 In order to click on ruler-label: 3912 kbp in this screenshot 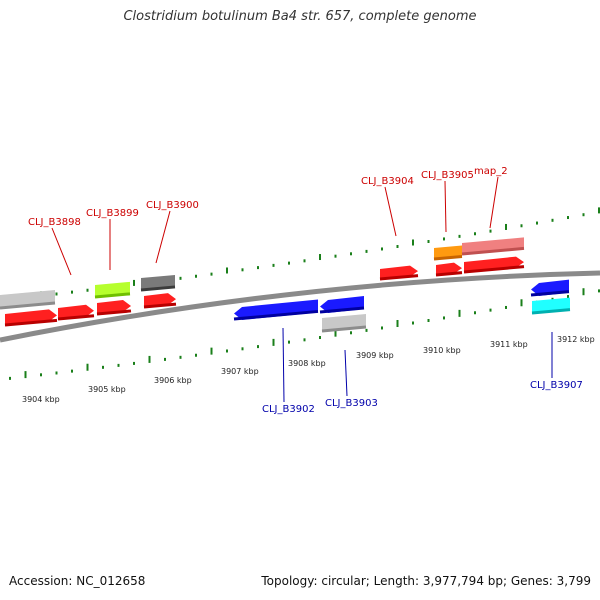, I will do `click(576, 339)`.